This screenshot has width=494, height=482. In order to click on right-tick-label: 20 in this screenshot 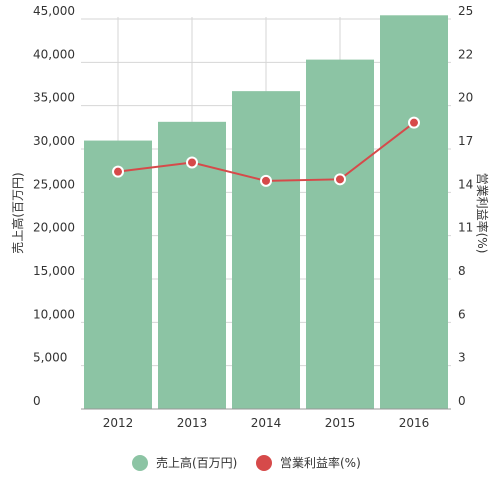, I will do `click(465, 98)`.